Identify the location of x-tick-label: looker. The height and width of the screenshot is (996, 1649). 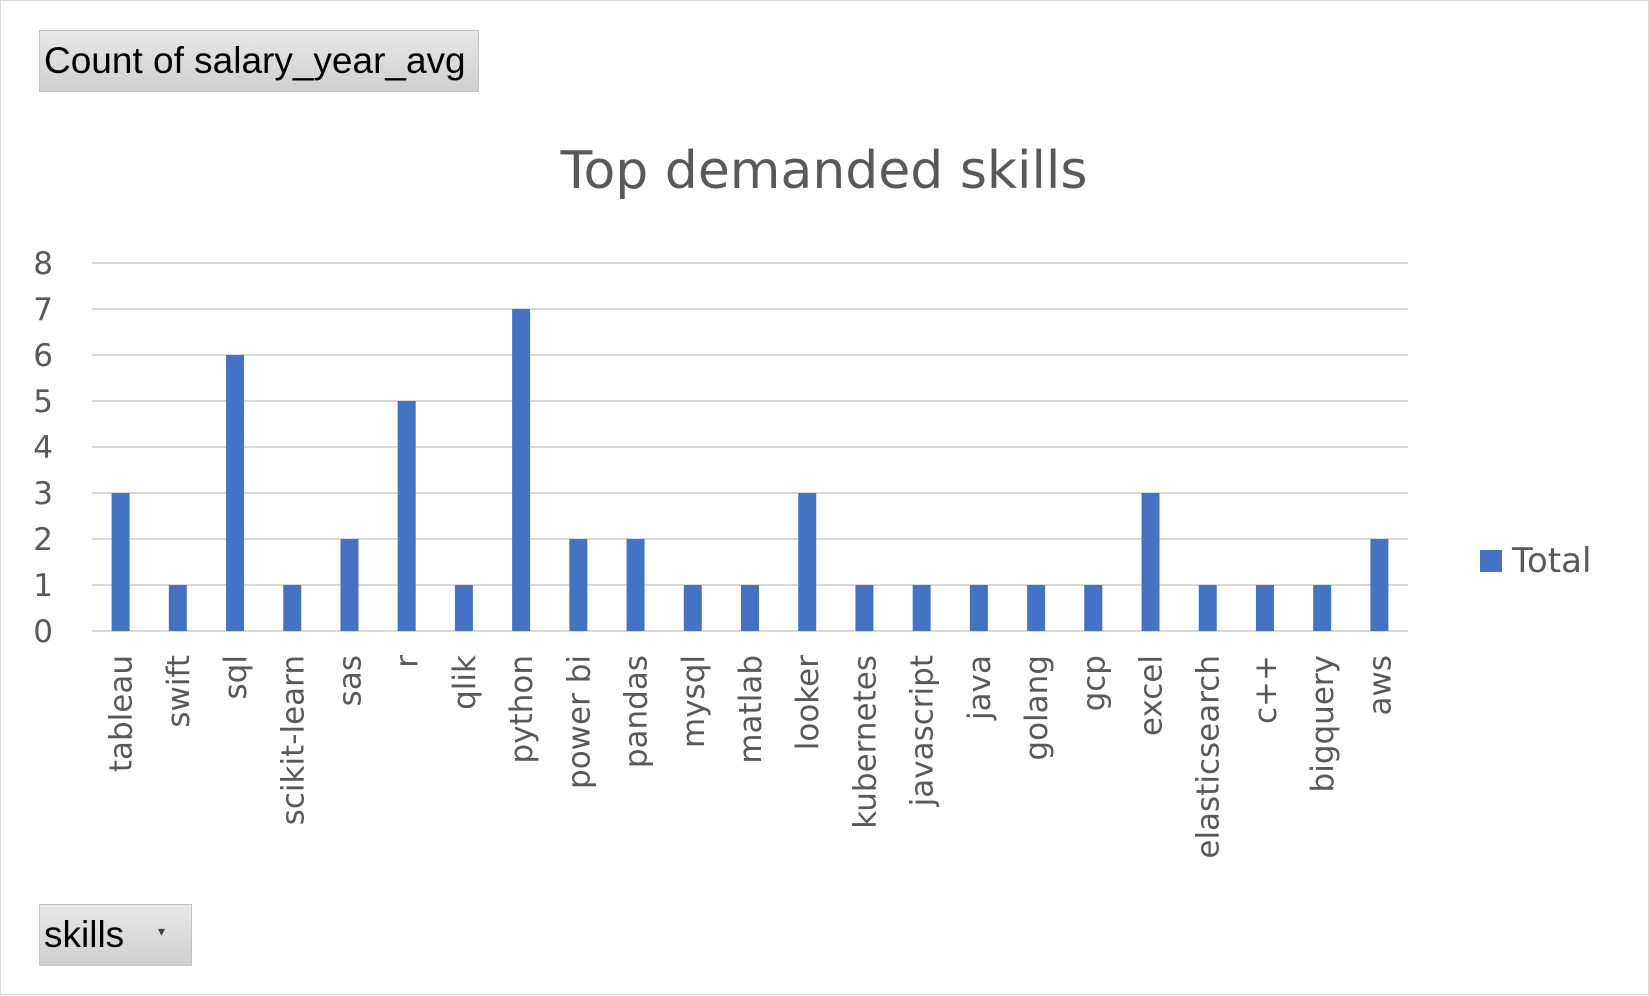
(808, 702).